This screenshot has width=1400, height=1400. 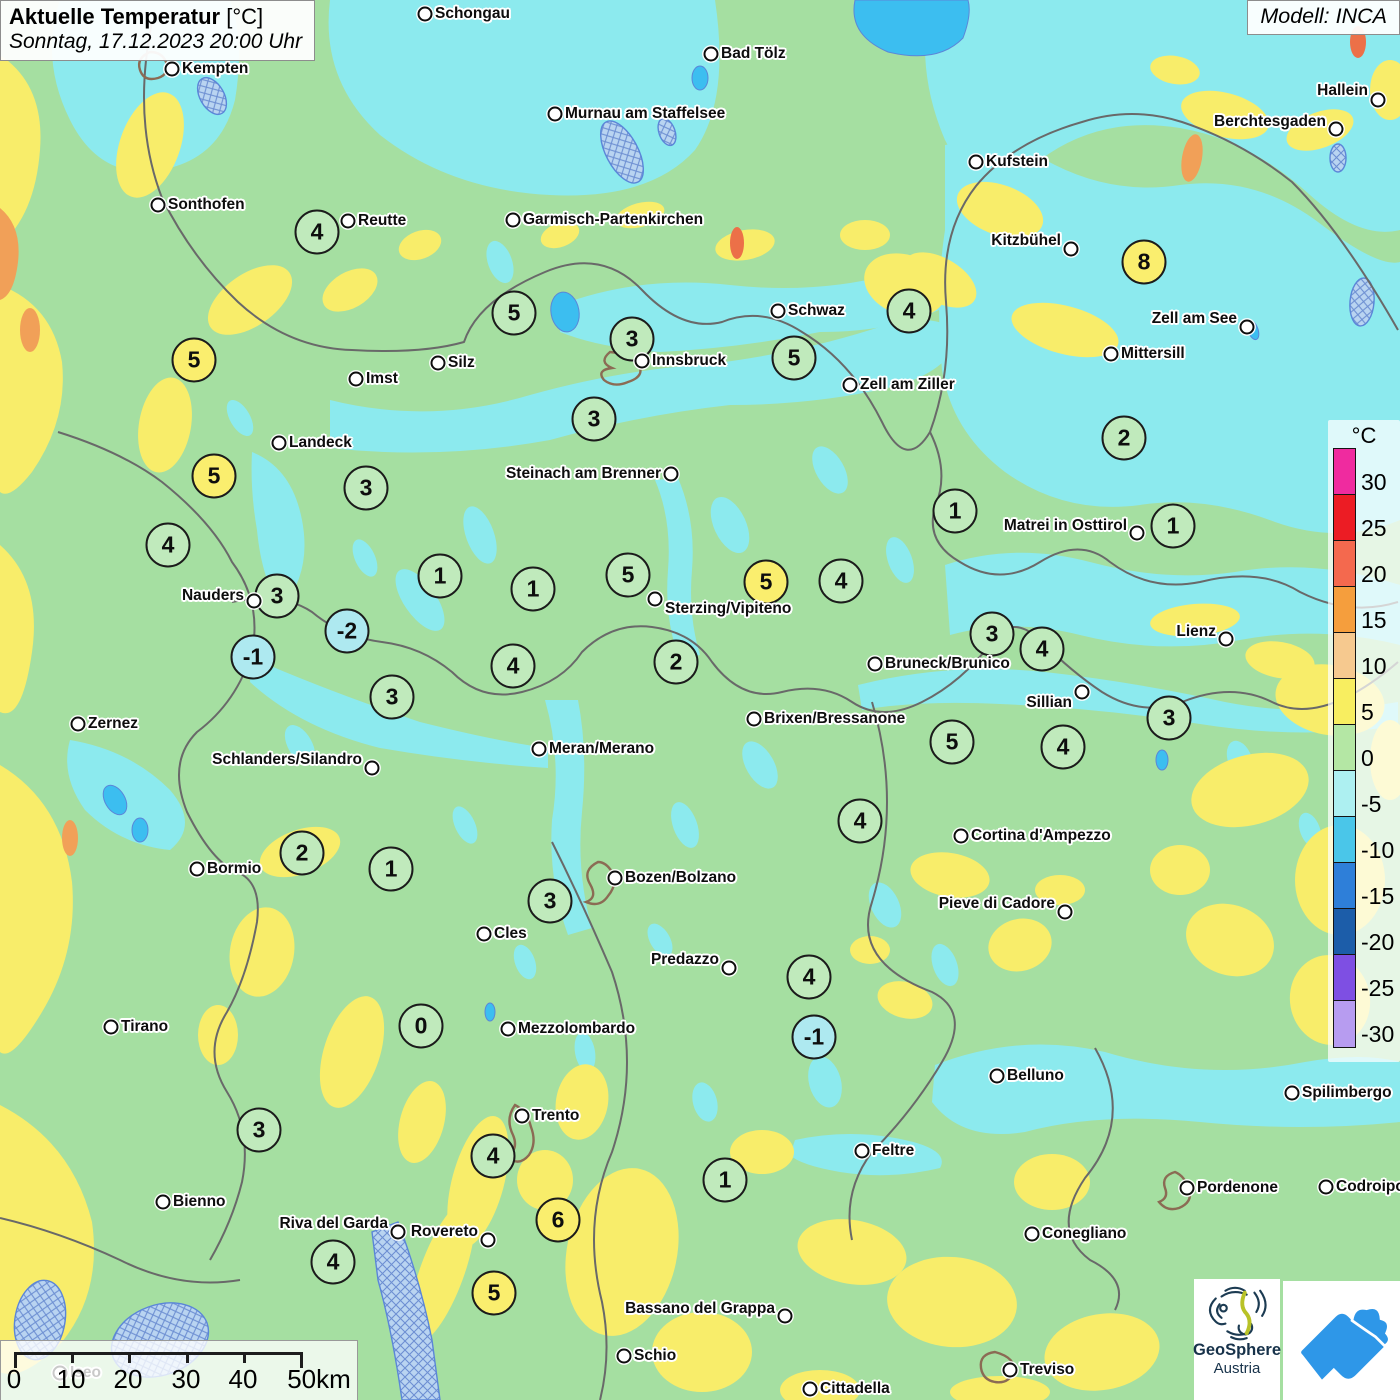 I want to click on city-label: Meran/Merano, so click(x=602, y=748).